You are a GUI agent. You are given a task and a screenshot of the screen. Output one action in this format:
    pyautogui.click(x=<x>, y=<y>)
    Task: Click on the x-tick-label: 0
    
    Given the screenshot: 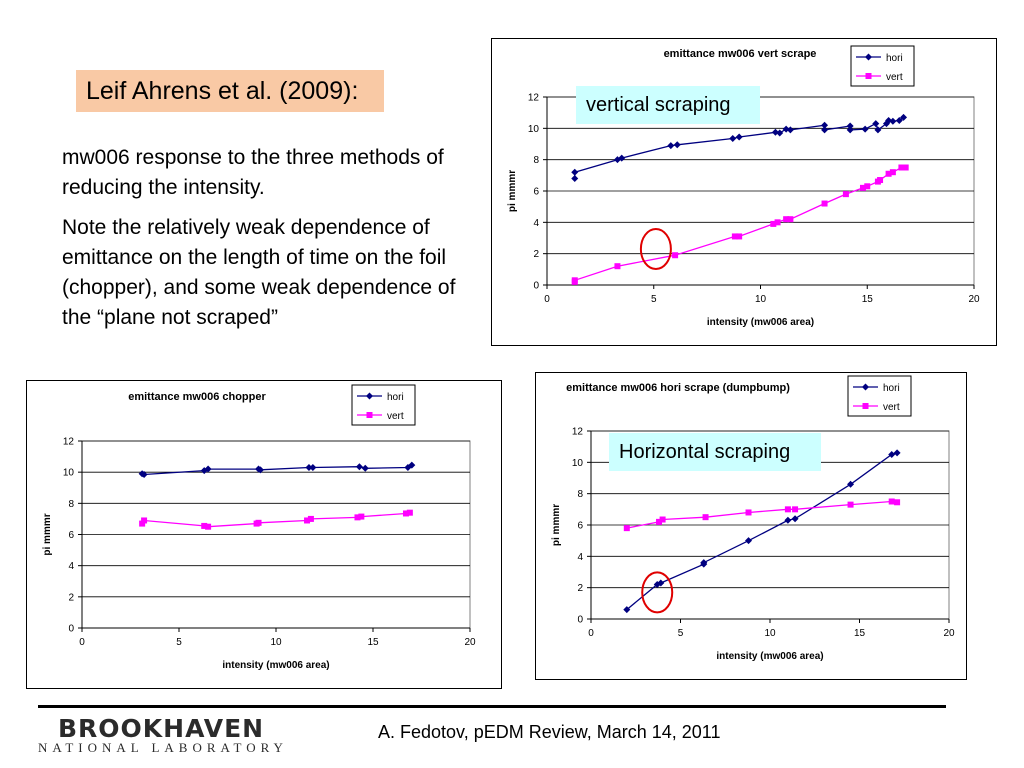 What is the action you would take?
    pyautogui.click(x=547, y=299)
    